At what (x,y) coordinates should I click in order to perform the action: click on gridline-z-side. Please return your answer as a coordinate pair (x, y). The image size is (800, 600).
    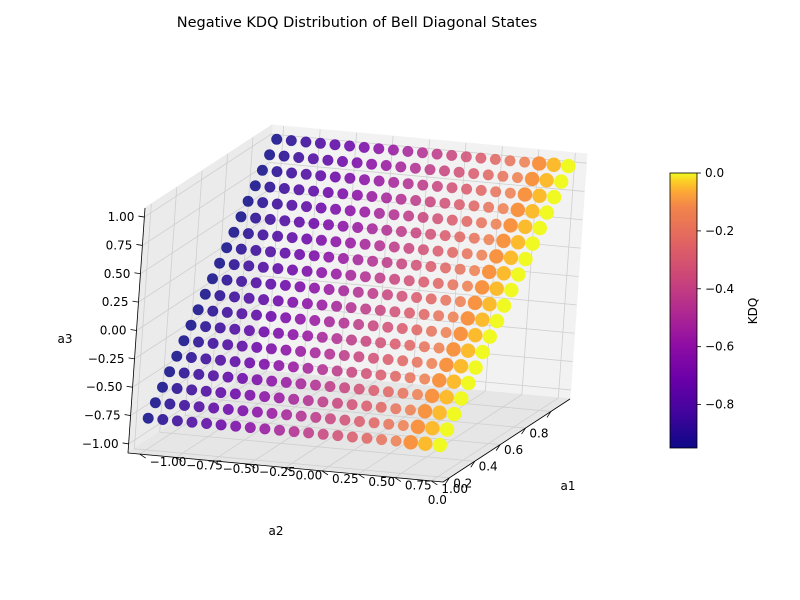
    Looking at the image, I should click on (198, 317).